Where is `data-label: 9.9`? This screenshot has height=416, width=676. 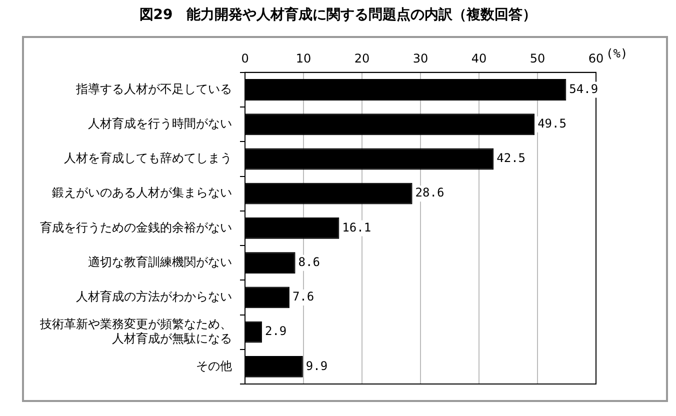 data-label: 9.9 is located at coordinates (317, 365).